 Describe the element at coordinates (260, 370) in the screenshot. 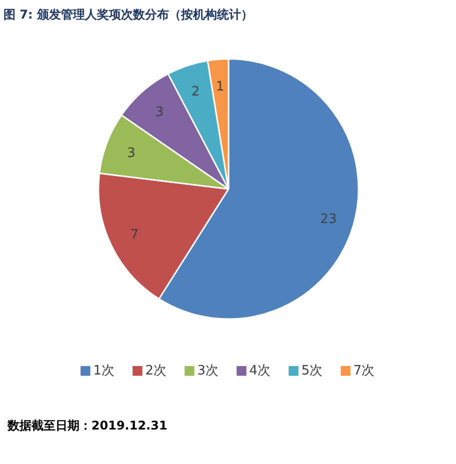

I see `legend-label: 4次` at that location.